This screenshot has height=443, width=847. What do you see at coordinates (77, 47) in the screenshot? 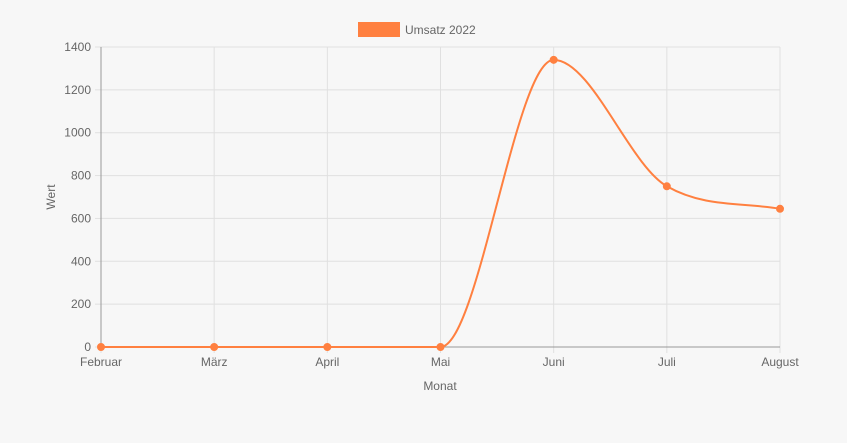
I see `y-tick-label: 1400` at bounding box center [77, 47].